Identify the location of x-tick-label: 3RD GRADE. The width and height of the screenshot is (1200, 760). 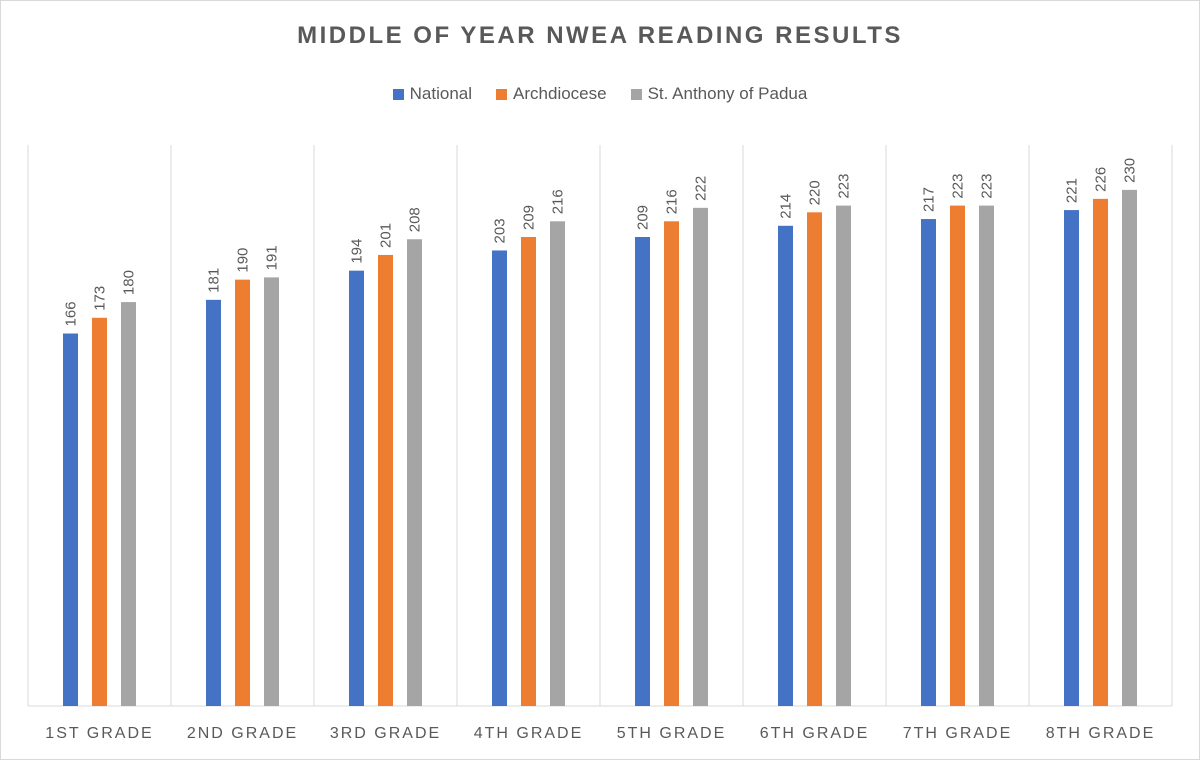
(385, 733).